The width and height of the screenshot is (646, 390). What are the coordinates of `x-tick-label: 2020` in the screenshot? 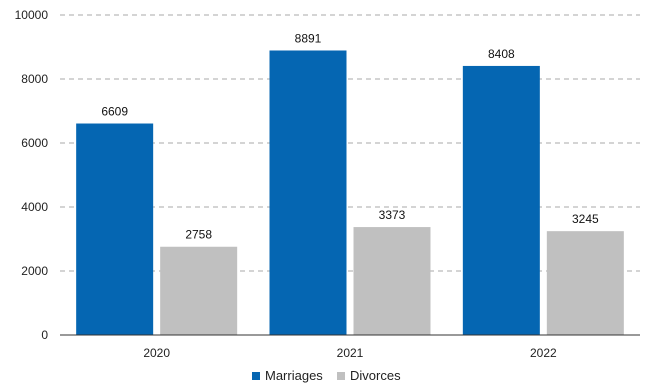 It's located at (156, 353).